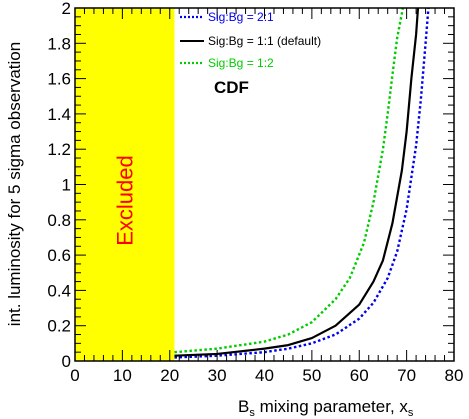  Describe the element at coordinates (59, 290) in the screenshot. I see `y-tick-label: 0.4` at that location.